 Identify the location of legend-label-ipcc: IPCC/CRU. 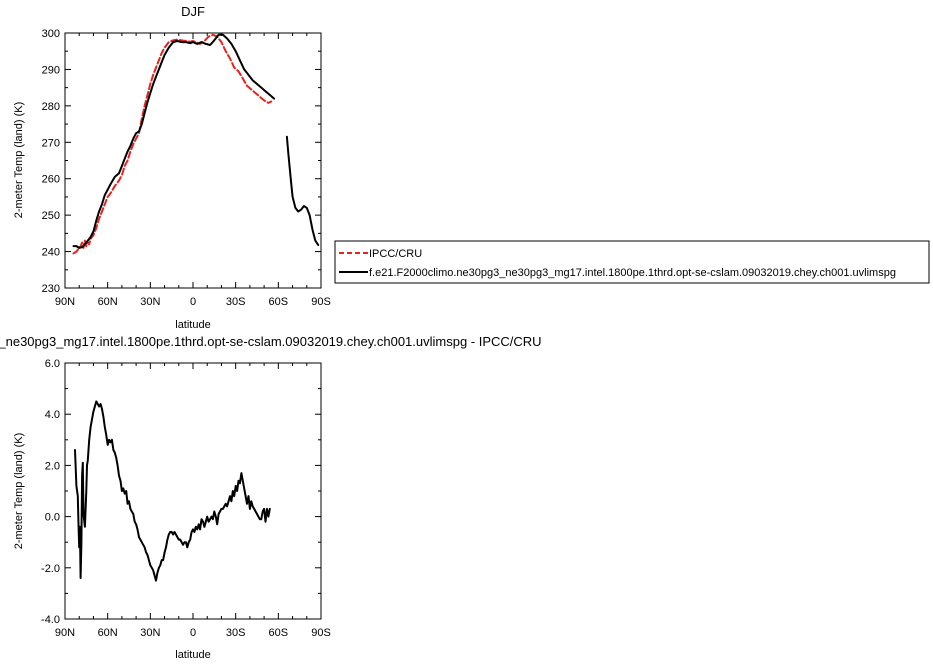
(395, 254).